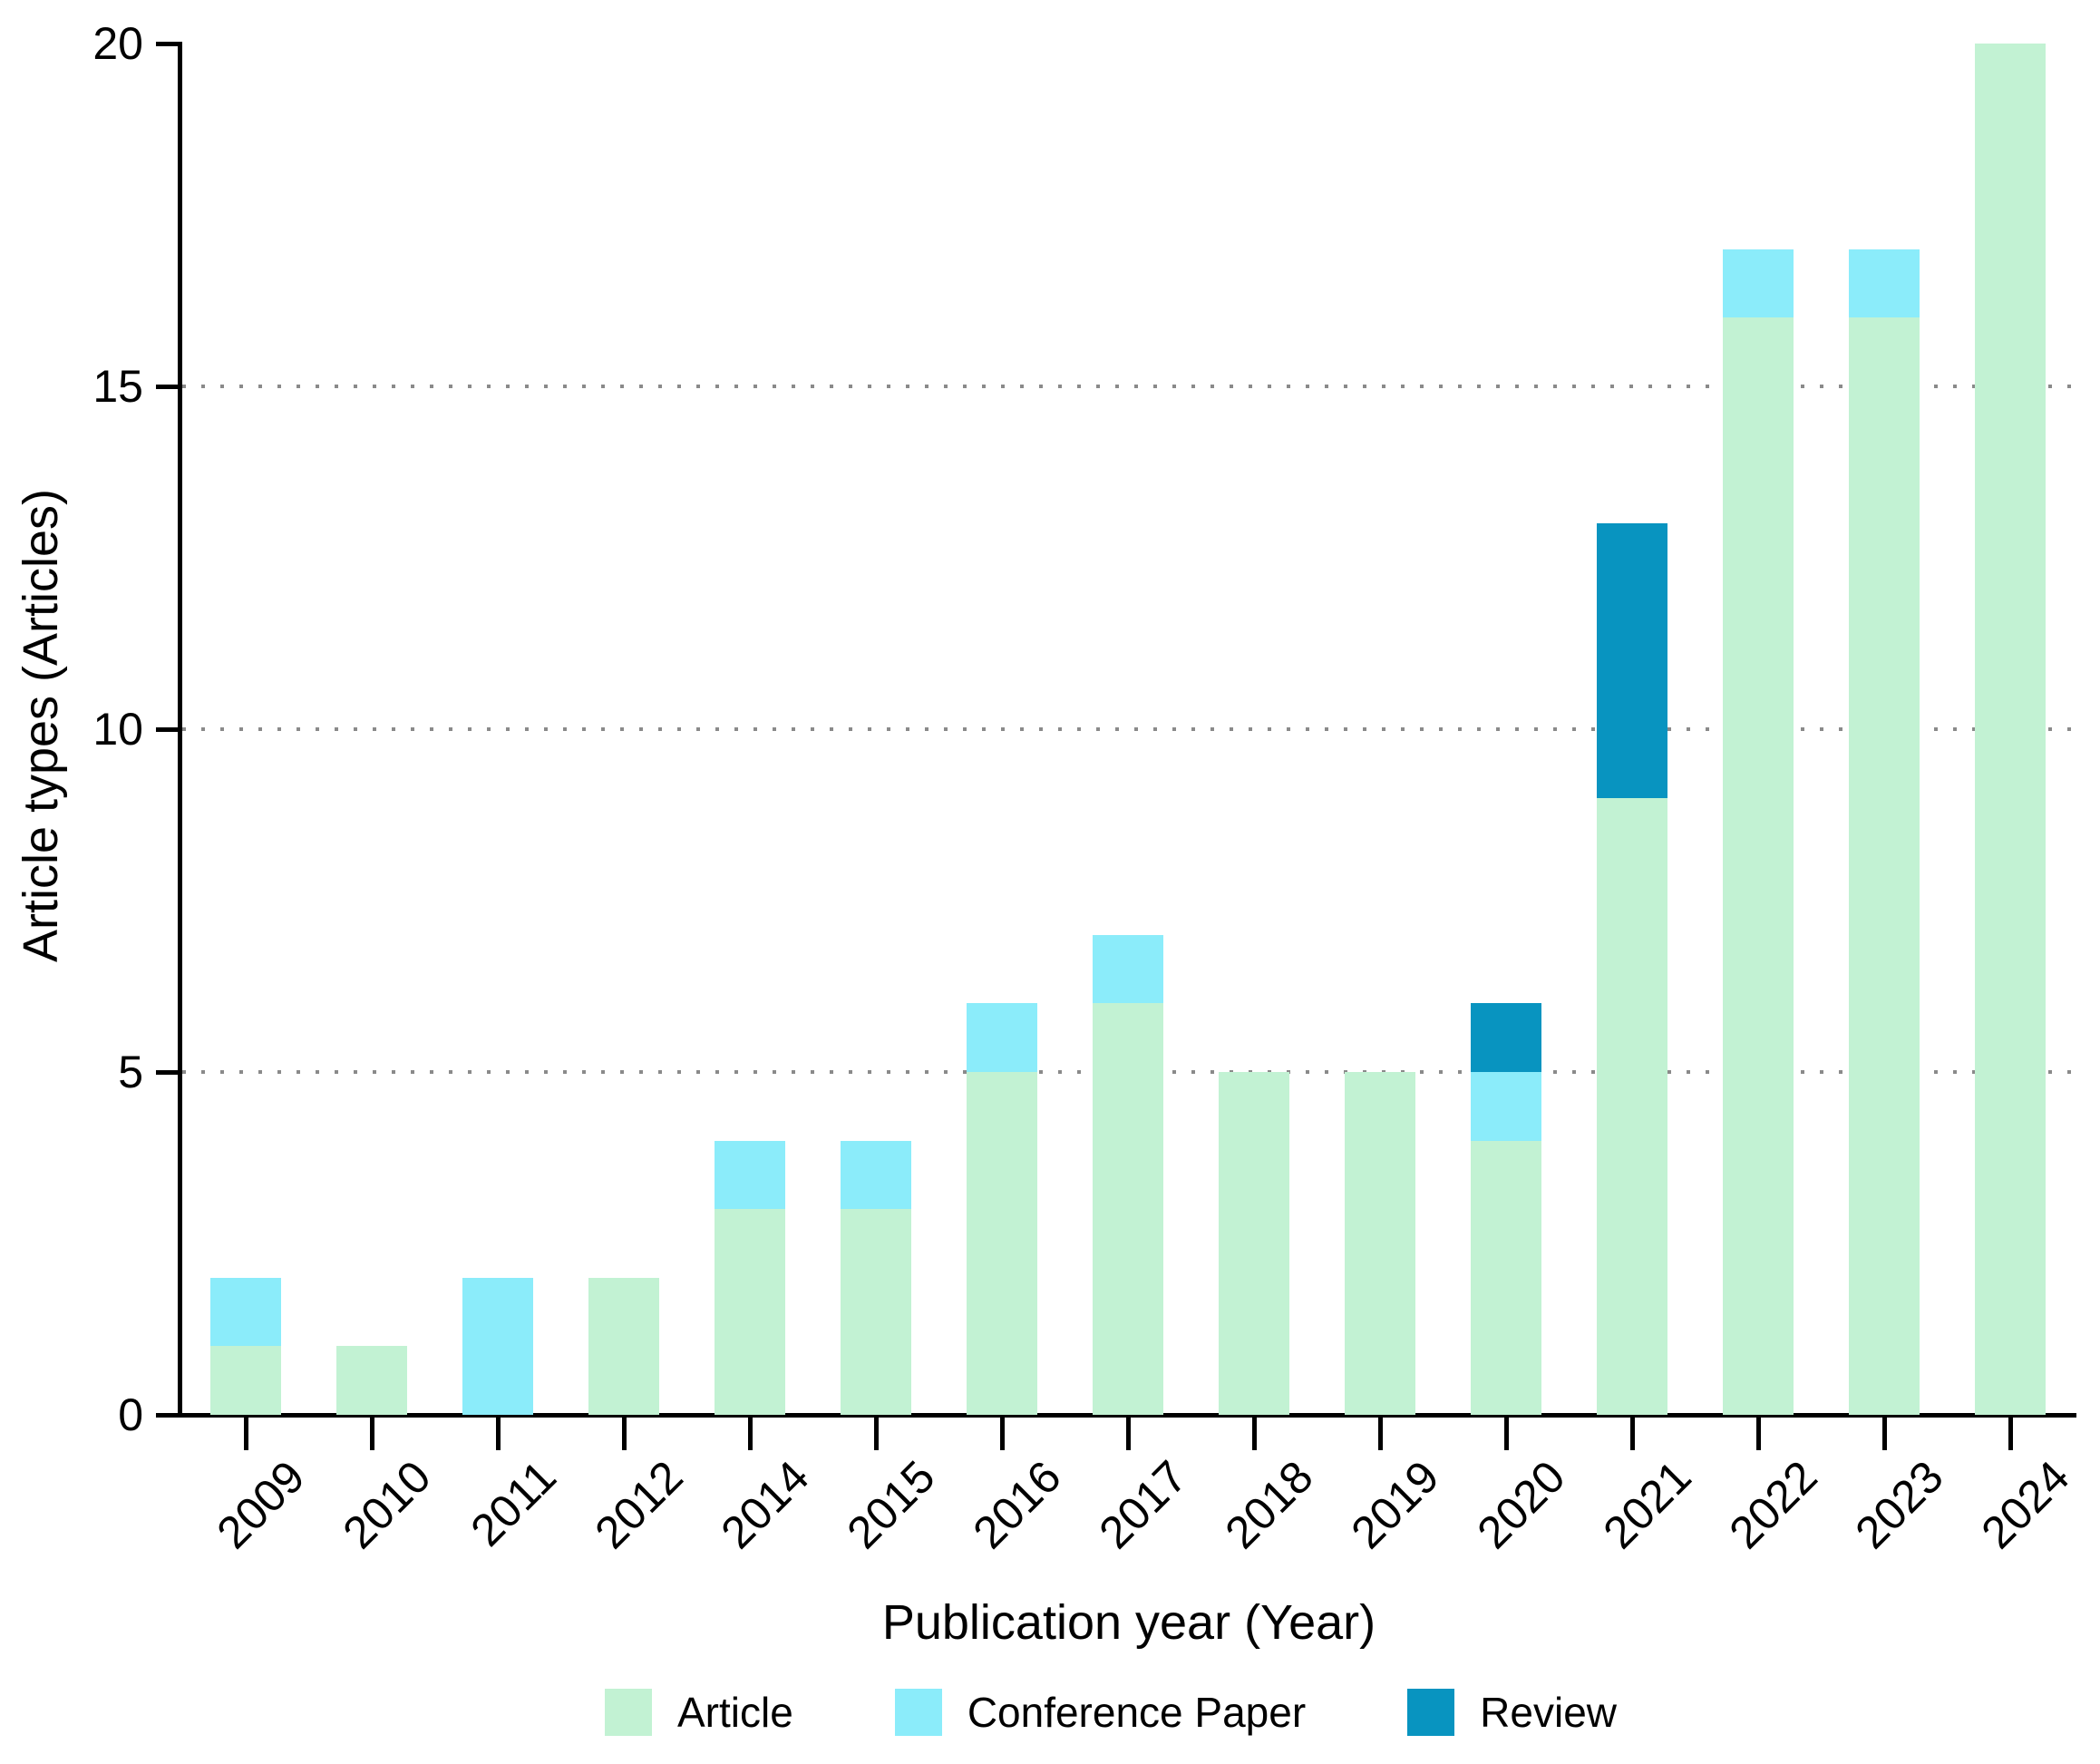 Image resolution: width=2100 pixels, height=1764 pixels. What do you see at coordinates (1017, 1504) in the screenshot?
I see `x-tick-label-2016: 2016` at bounding box center [1017, 1504].